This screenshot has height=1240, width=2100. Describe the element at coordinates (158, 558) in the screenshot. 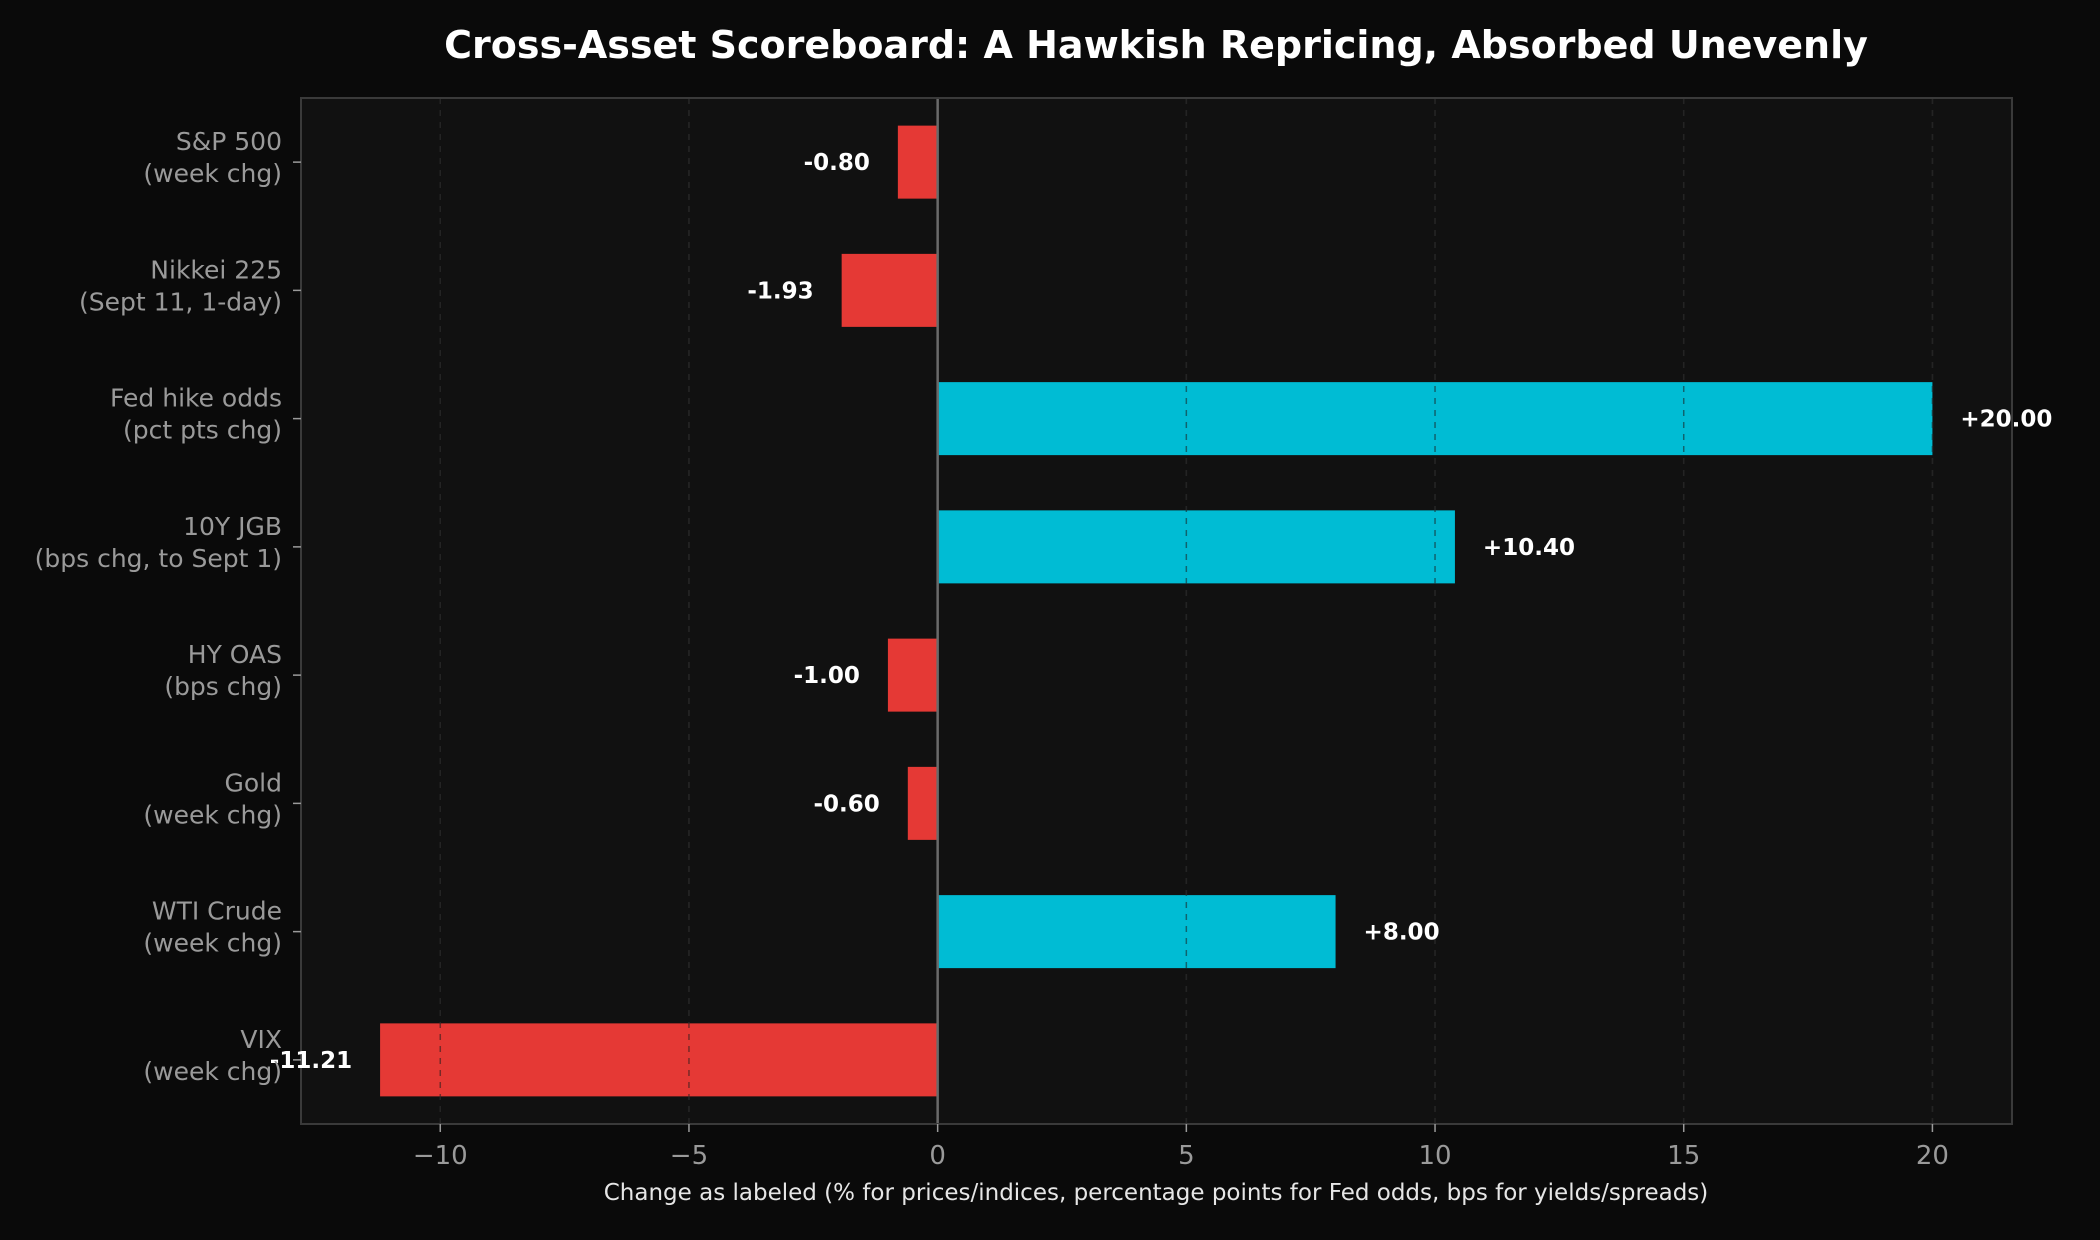

I see `y-tick-label: (bps chg, to Sept 1)` at that location.